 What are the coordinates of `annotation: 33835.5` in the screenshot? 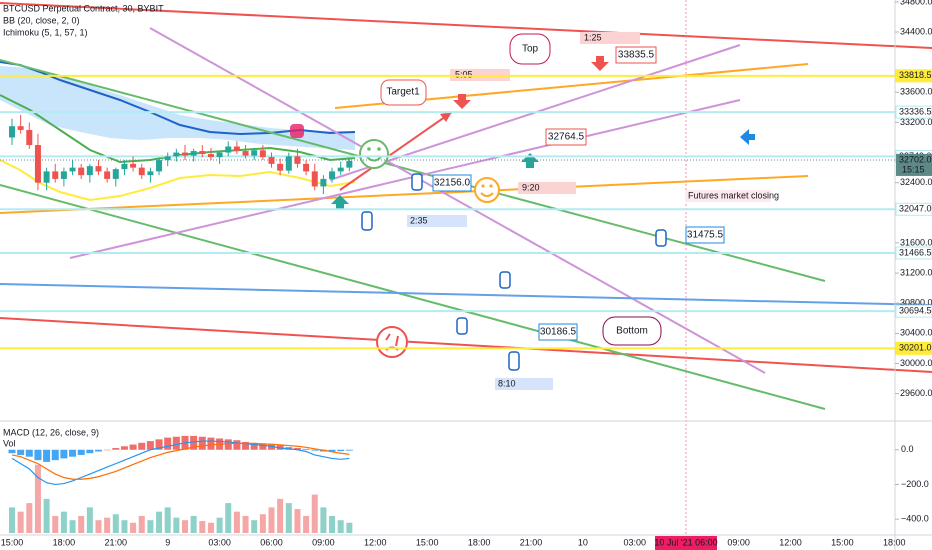 It's located at (636, 55).